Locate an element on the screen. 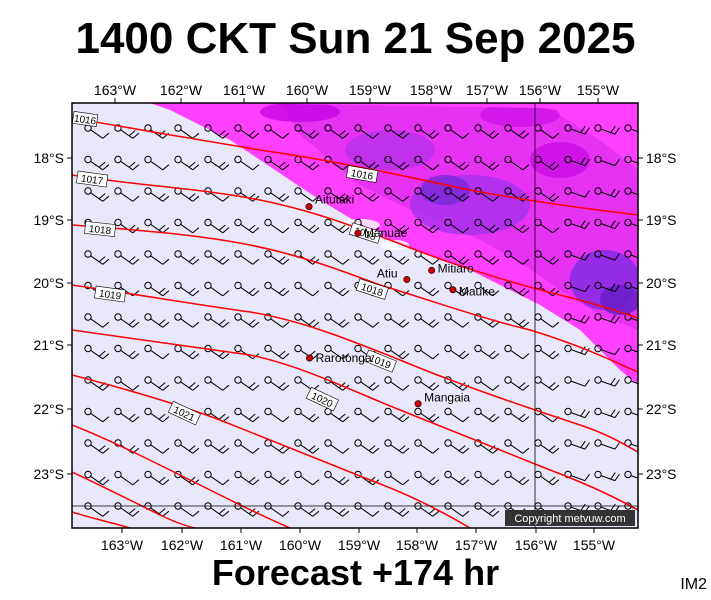  place-label: Manuae is located at coordinates (386, 233).